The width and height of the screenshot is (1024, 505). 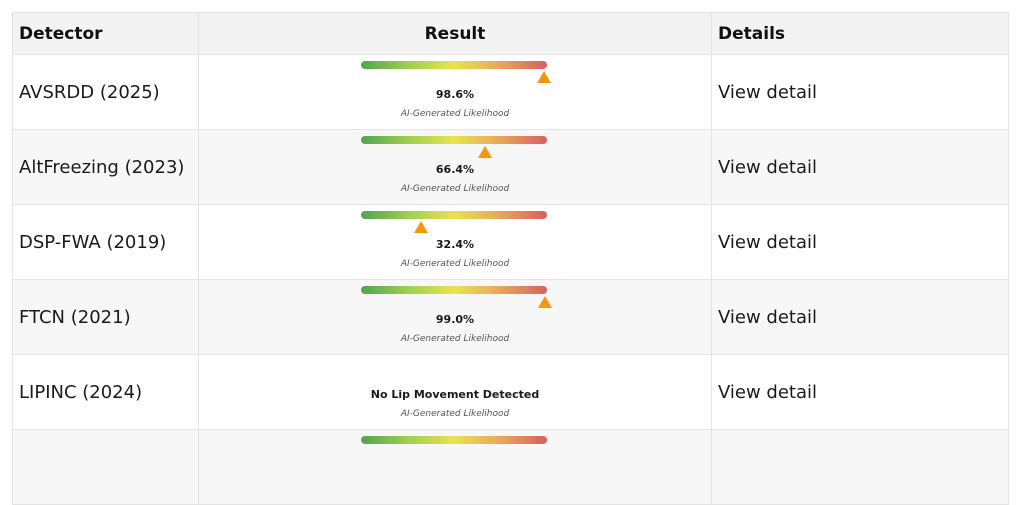 What do you see at coordinates (105, 317) in the screenshot?
I see `detector-name: FTCN (2021)` at bounding box center [105, 317].